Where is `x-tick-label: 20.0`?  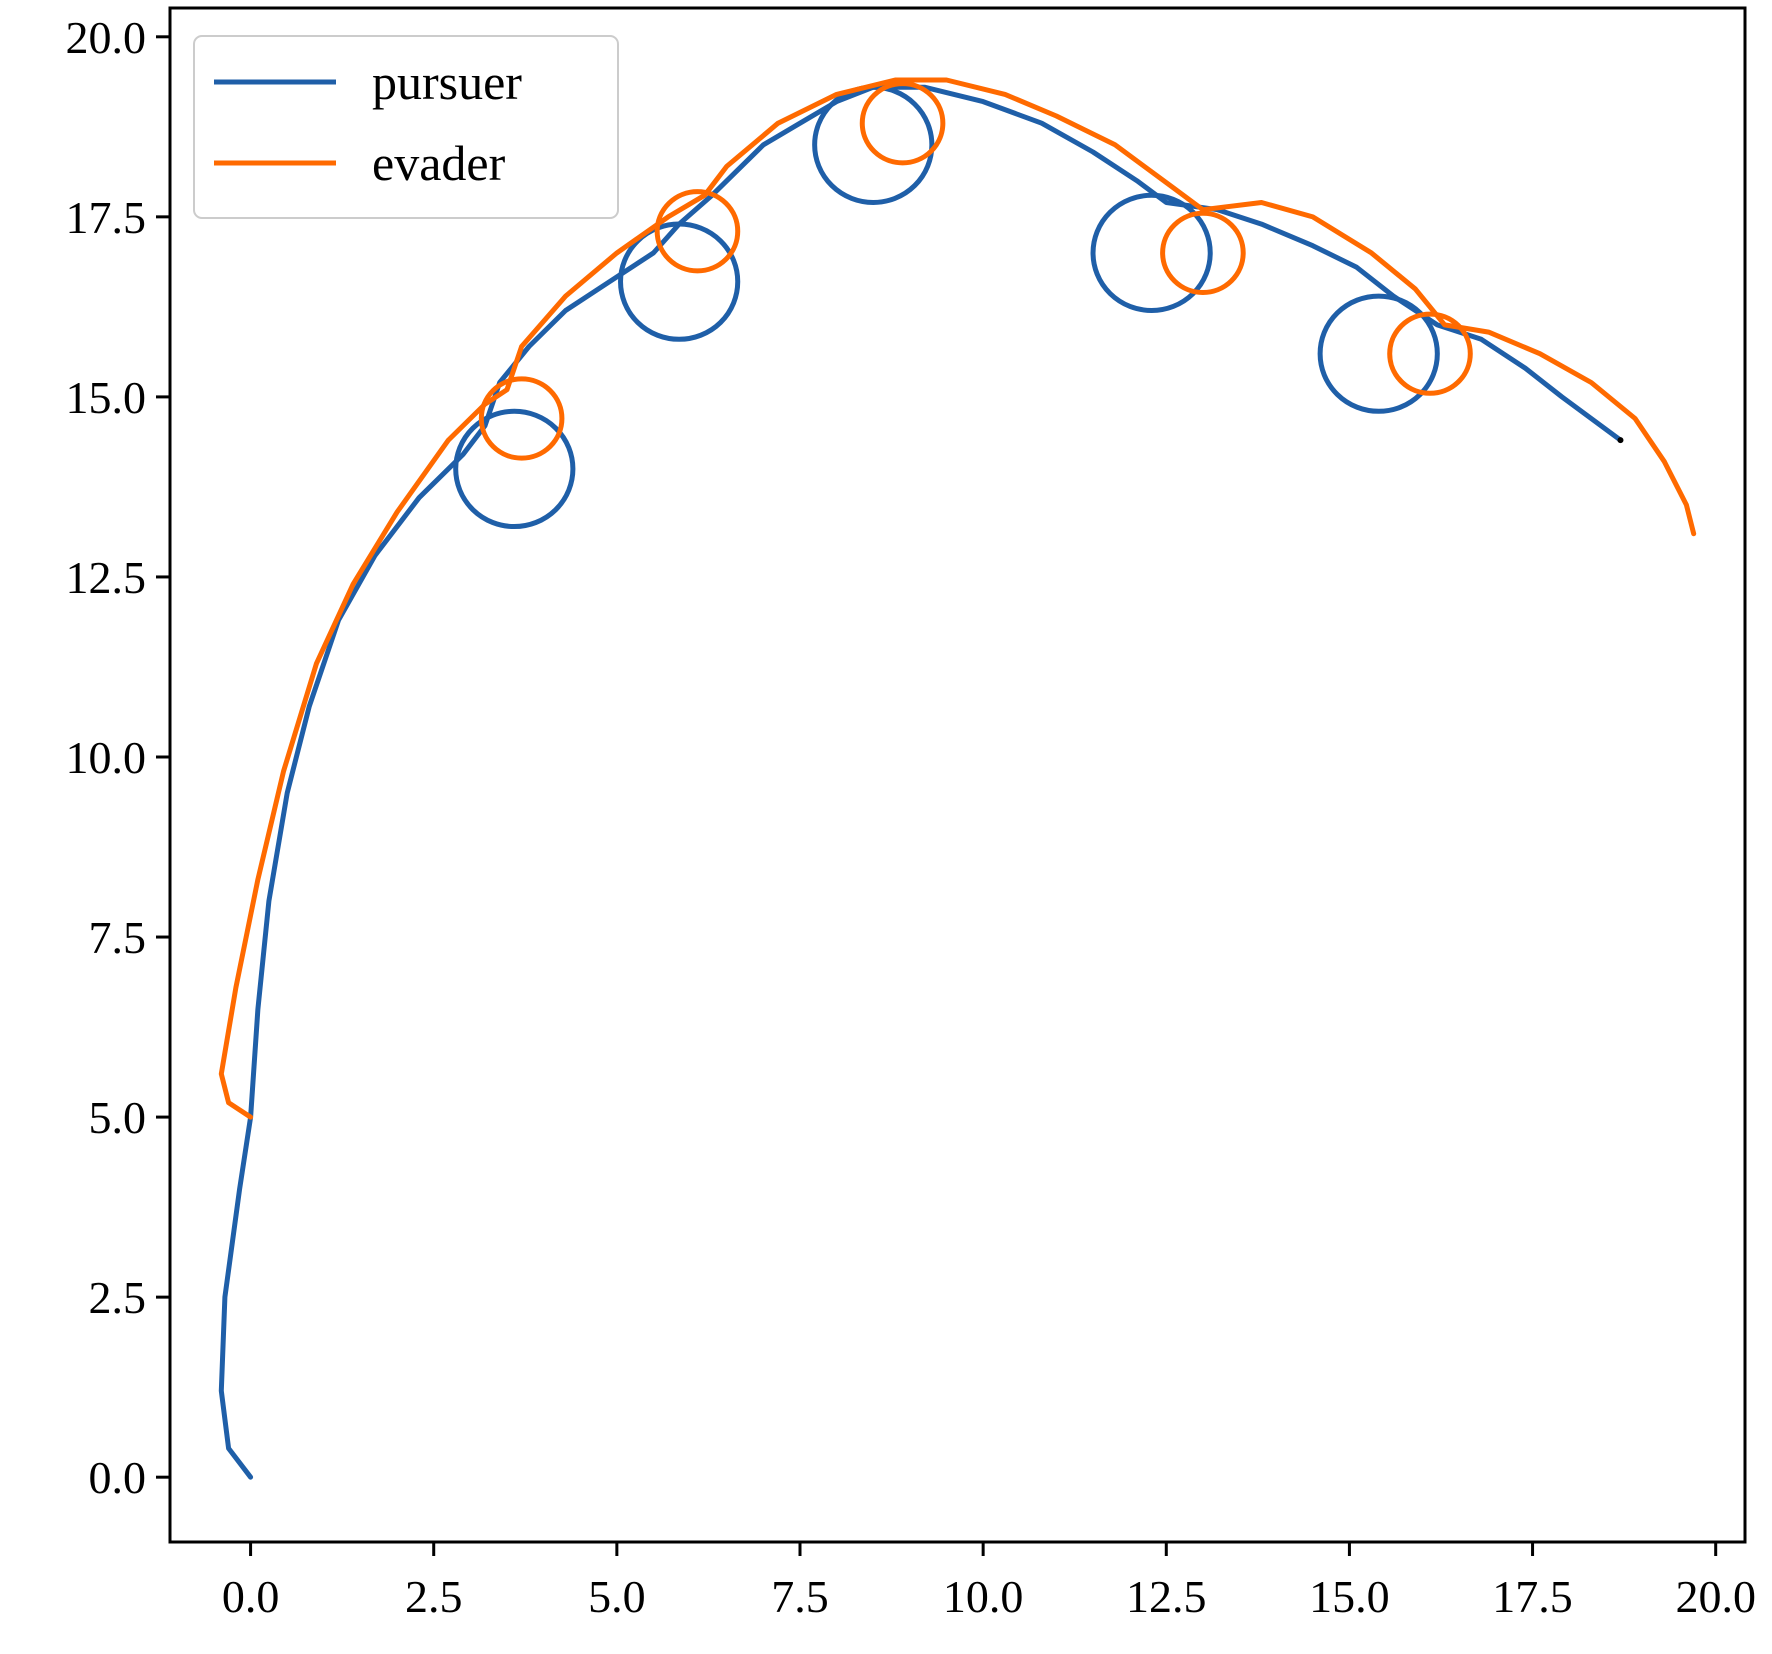 x-tick-label: 20.0 is located at coordinates (1715, 1596).